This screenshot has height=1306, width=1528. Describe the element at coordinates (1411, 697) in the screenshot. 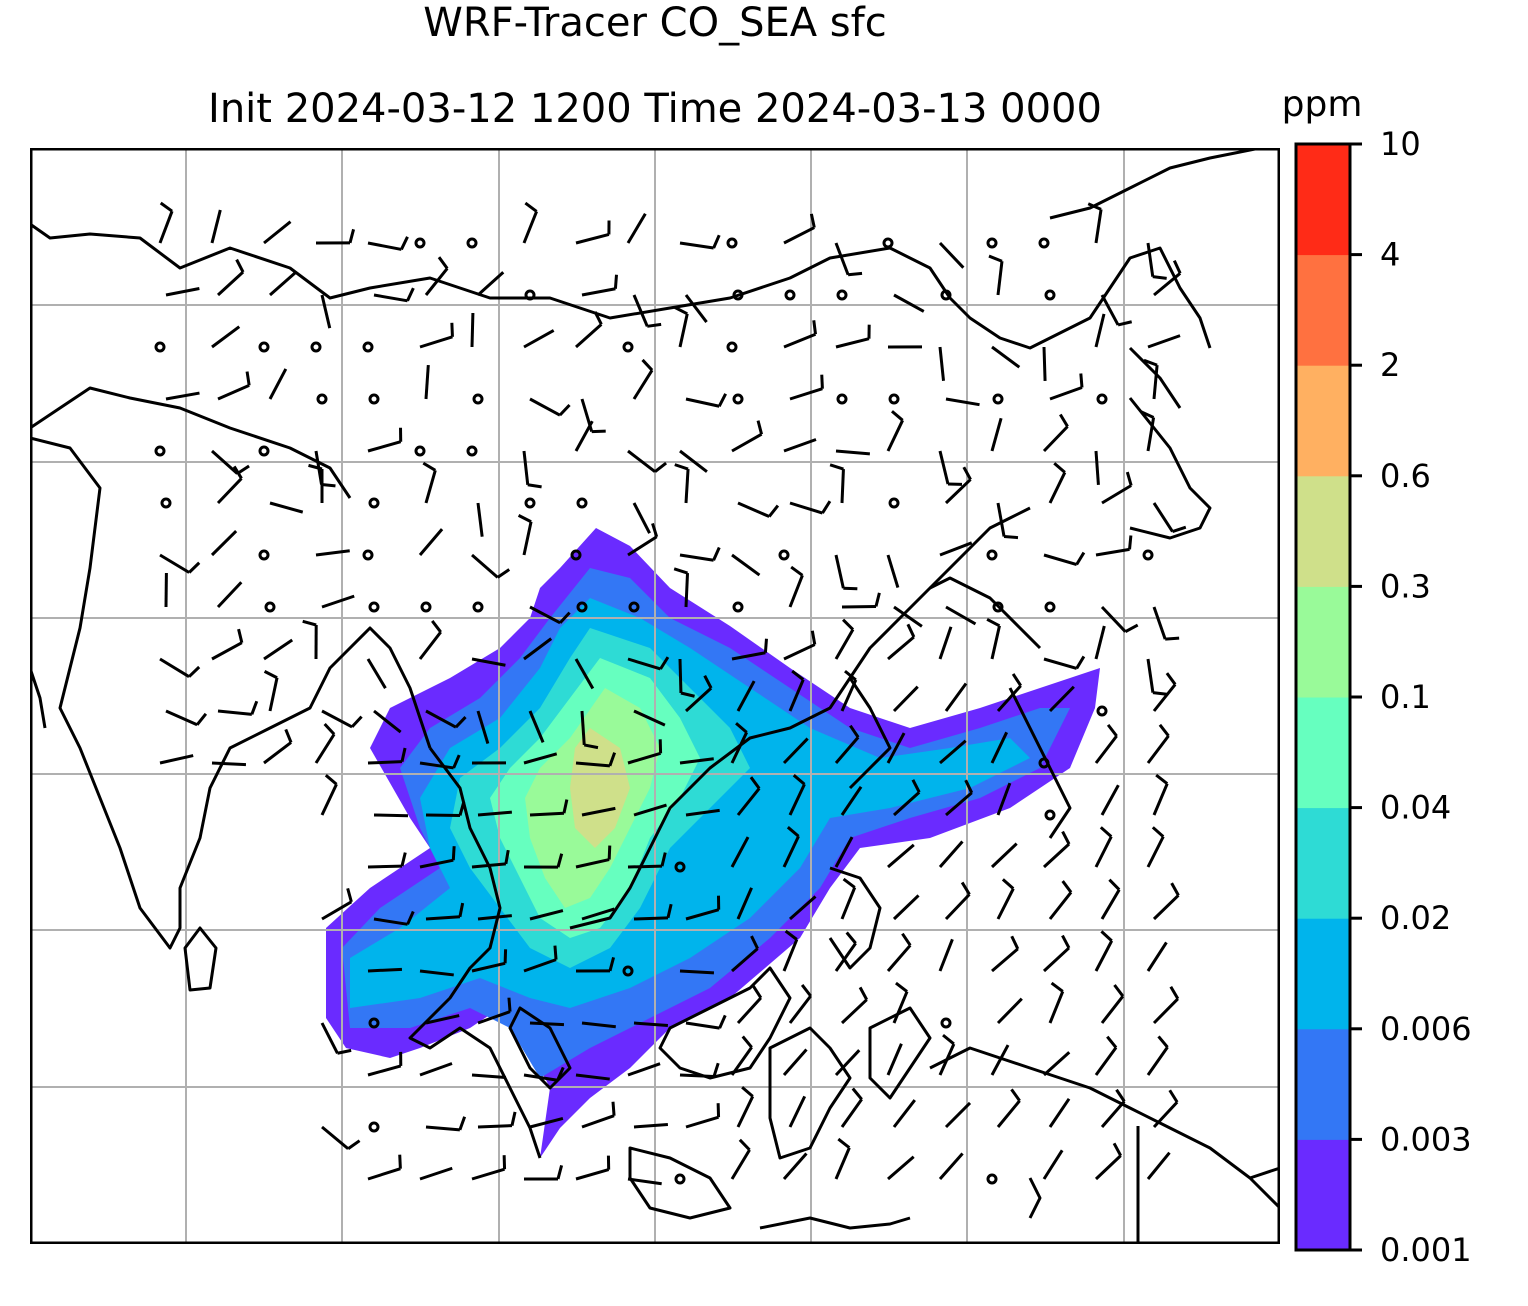

I see `colorbar-ticks: 0.001 0.003 0.006 0.02 0.04 0.1 0.3 0.6 2 4 10` at that location.